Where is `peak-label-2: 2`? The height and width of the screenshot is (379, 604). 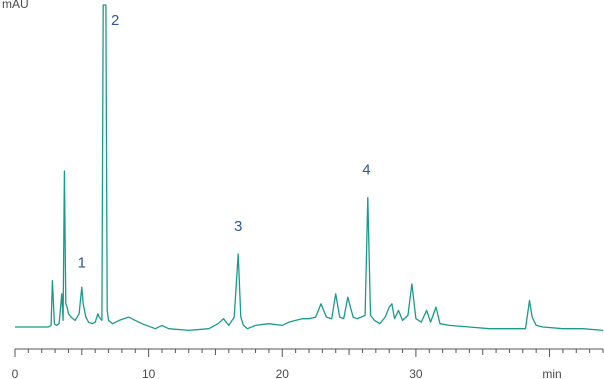 peak-label-2: 2 is located at coordinates (115, 20).